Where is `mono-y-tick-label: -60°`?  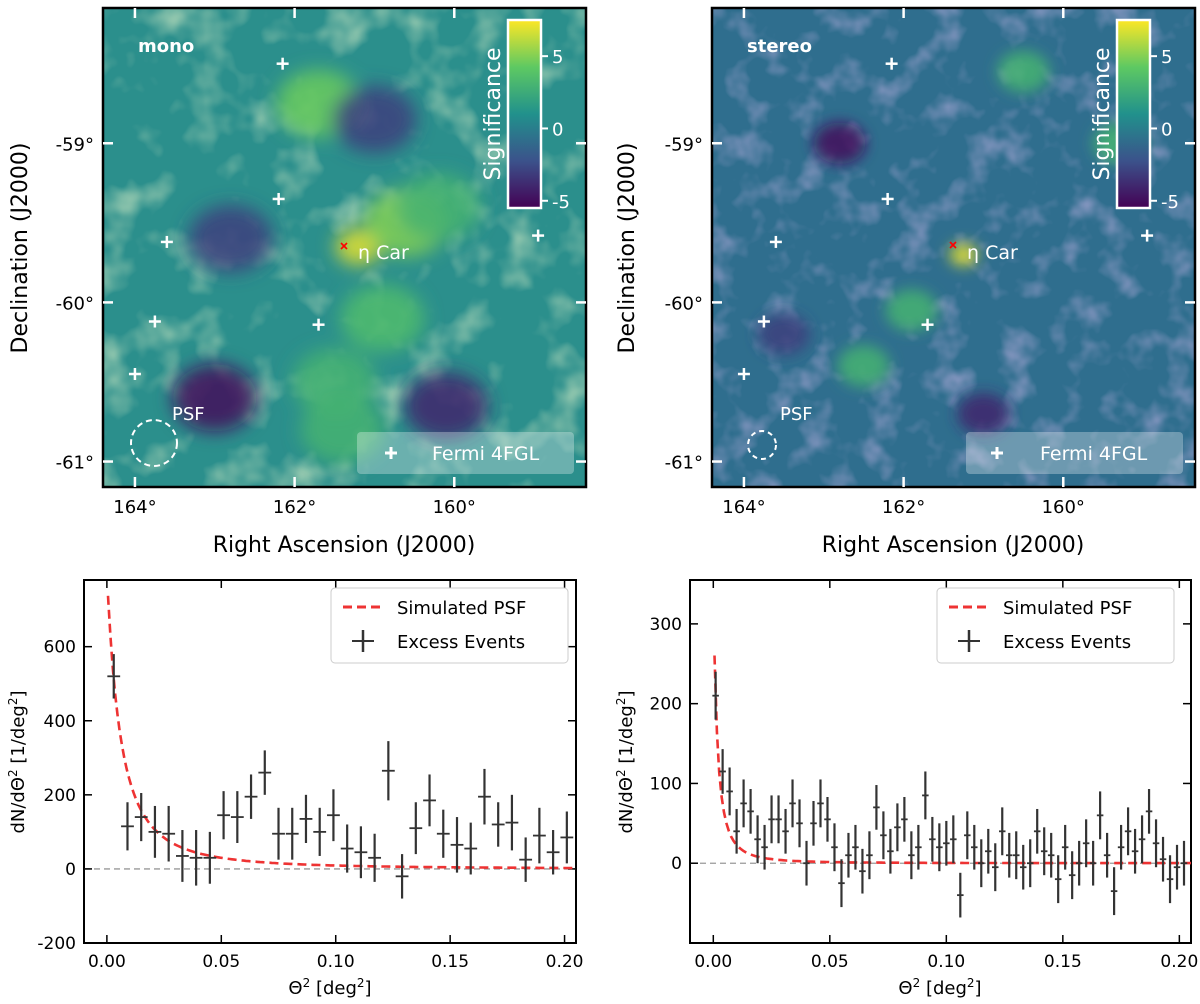 mono-y-tick-label: -60° is located at coordinates (75, 303).